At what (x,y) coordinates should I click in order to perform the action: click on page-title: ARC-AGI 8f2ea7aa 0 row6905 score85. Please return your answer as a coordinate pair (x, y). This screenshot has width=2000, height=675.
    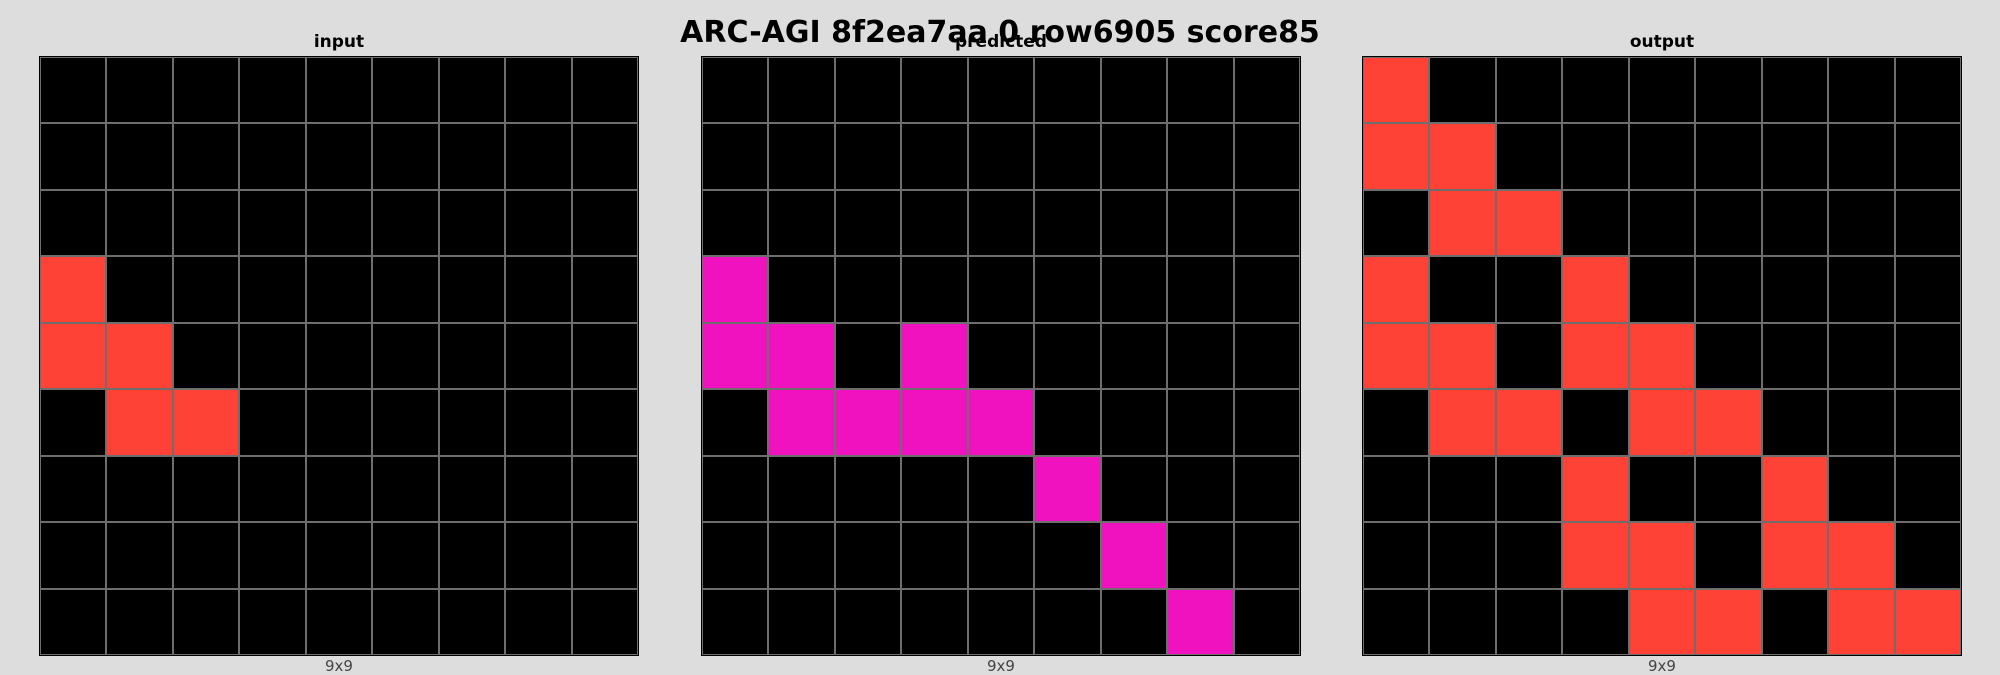
    Looking at the image, I should click on (1000, 32).